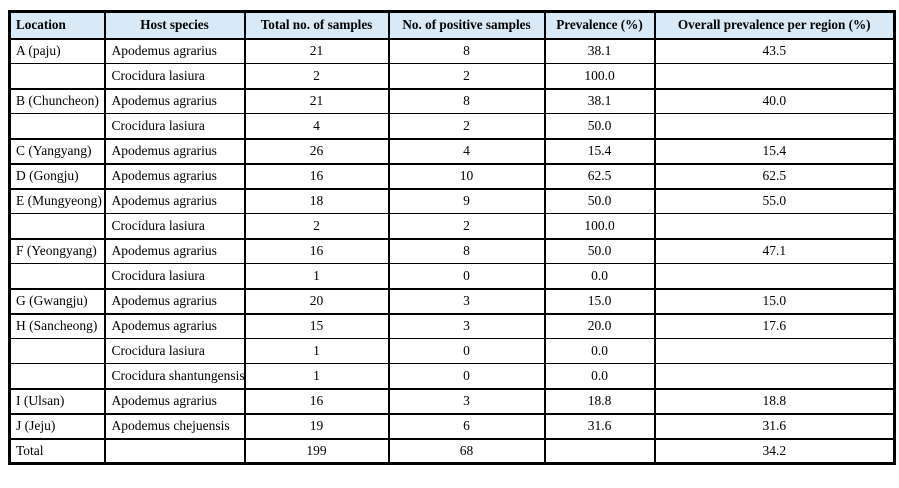  What do you see at coordinates (599, 25) in the screenshot?
I see `column-header-prevalence: Prevalence (%)` at bounding box center [599, 25].